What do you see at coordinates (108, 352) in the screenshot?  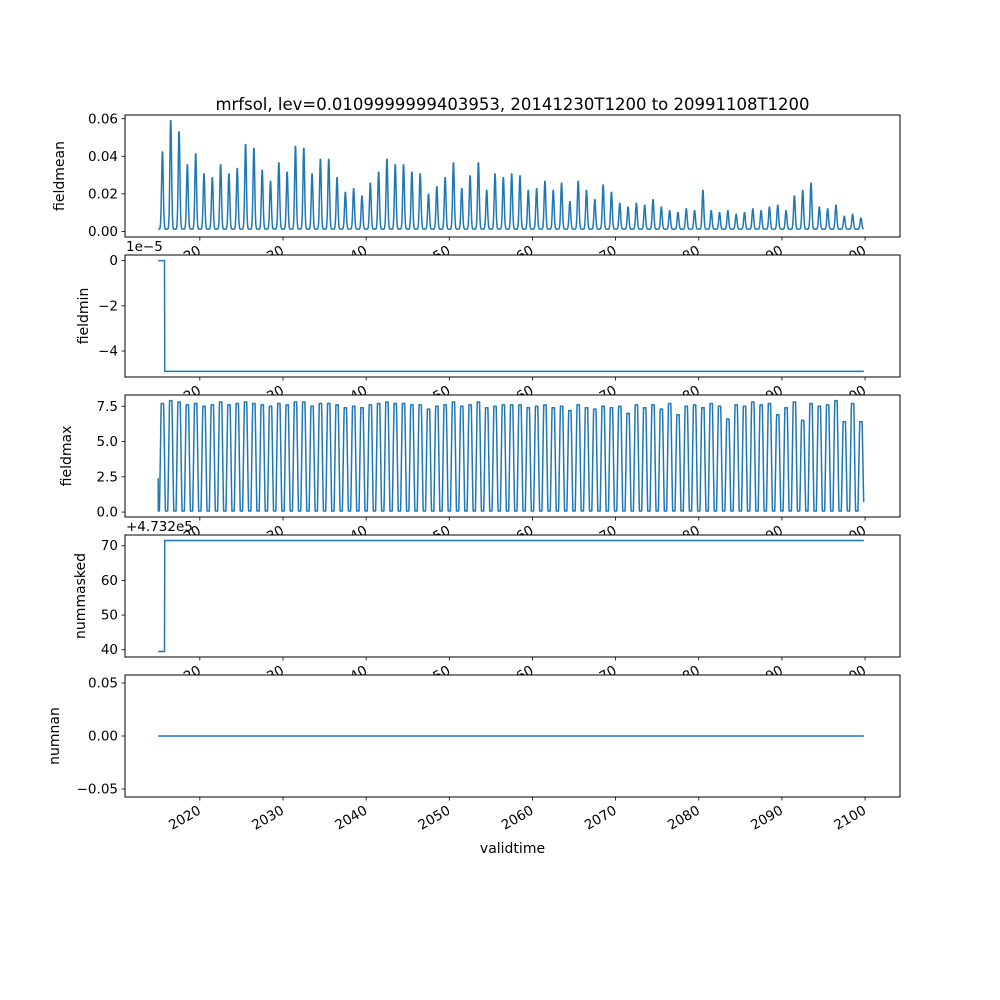 I see `svg-text: −4` at bounding box center [108, 352].